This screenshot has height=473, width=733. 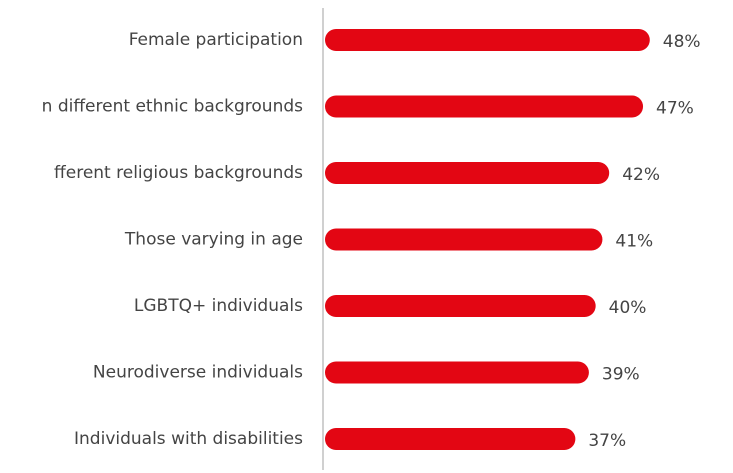 What do you see at coordinates (607, 441) in the screenshot?
I see `value-label: 37%` at bounding box center [607, 441].